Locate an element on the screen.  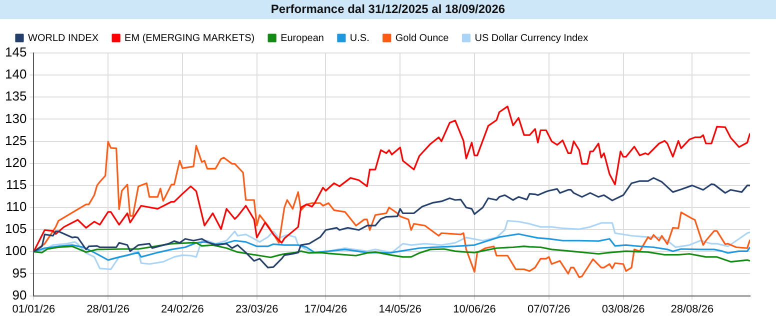
x-tick-label: 10/06/26 is located at coordinates (474, 309).